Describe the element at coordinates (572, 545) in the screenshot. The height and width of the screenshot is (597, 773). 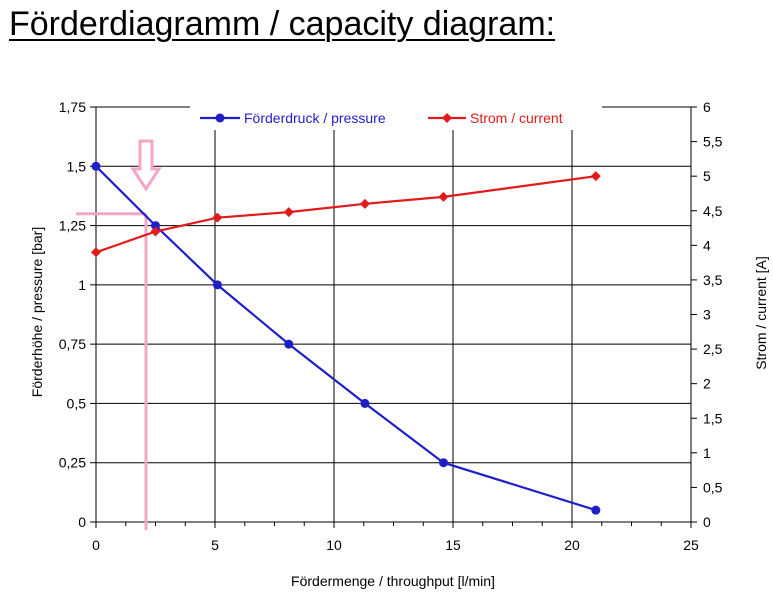
I see `x-tick-label: 20` at that location.